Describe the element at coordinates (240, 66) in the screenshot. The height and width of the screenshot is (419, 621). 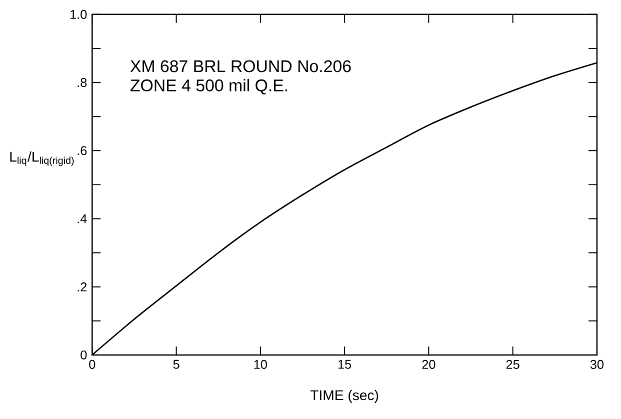
I see `annotation: XM 687 BRL ROUND No.206` at that location.